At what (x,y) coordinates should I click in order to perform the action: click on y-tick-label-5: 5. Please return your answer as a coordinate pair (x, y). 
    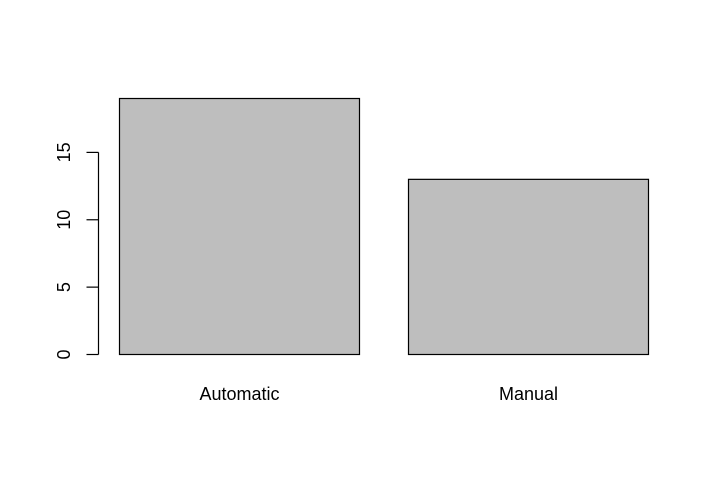
    Looking at the image, I should click on (64, 287).